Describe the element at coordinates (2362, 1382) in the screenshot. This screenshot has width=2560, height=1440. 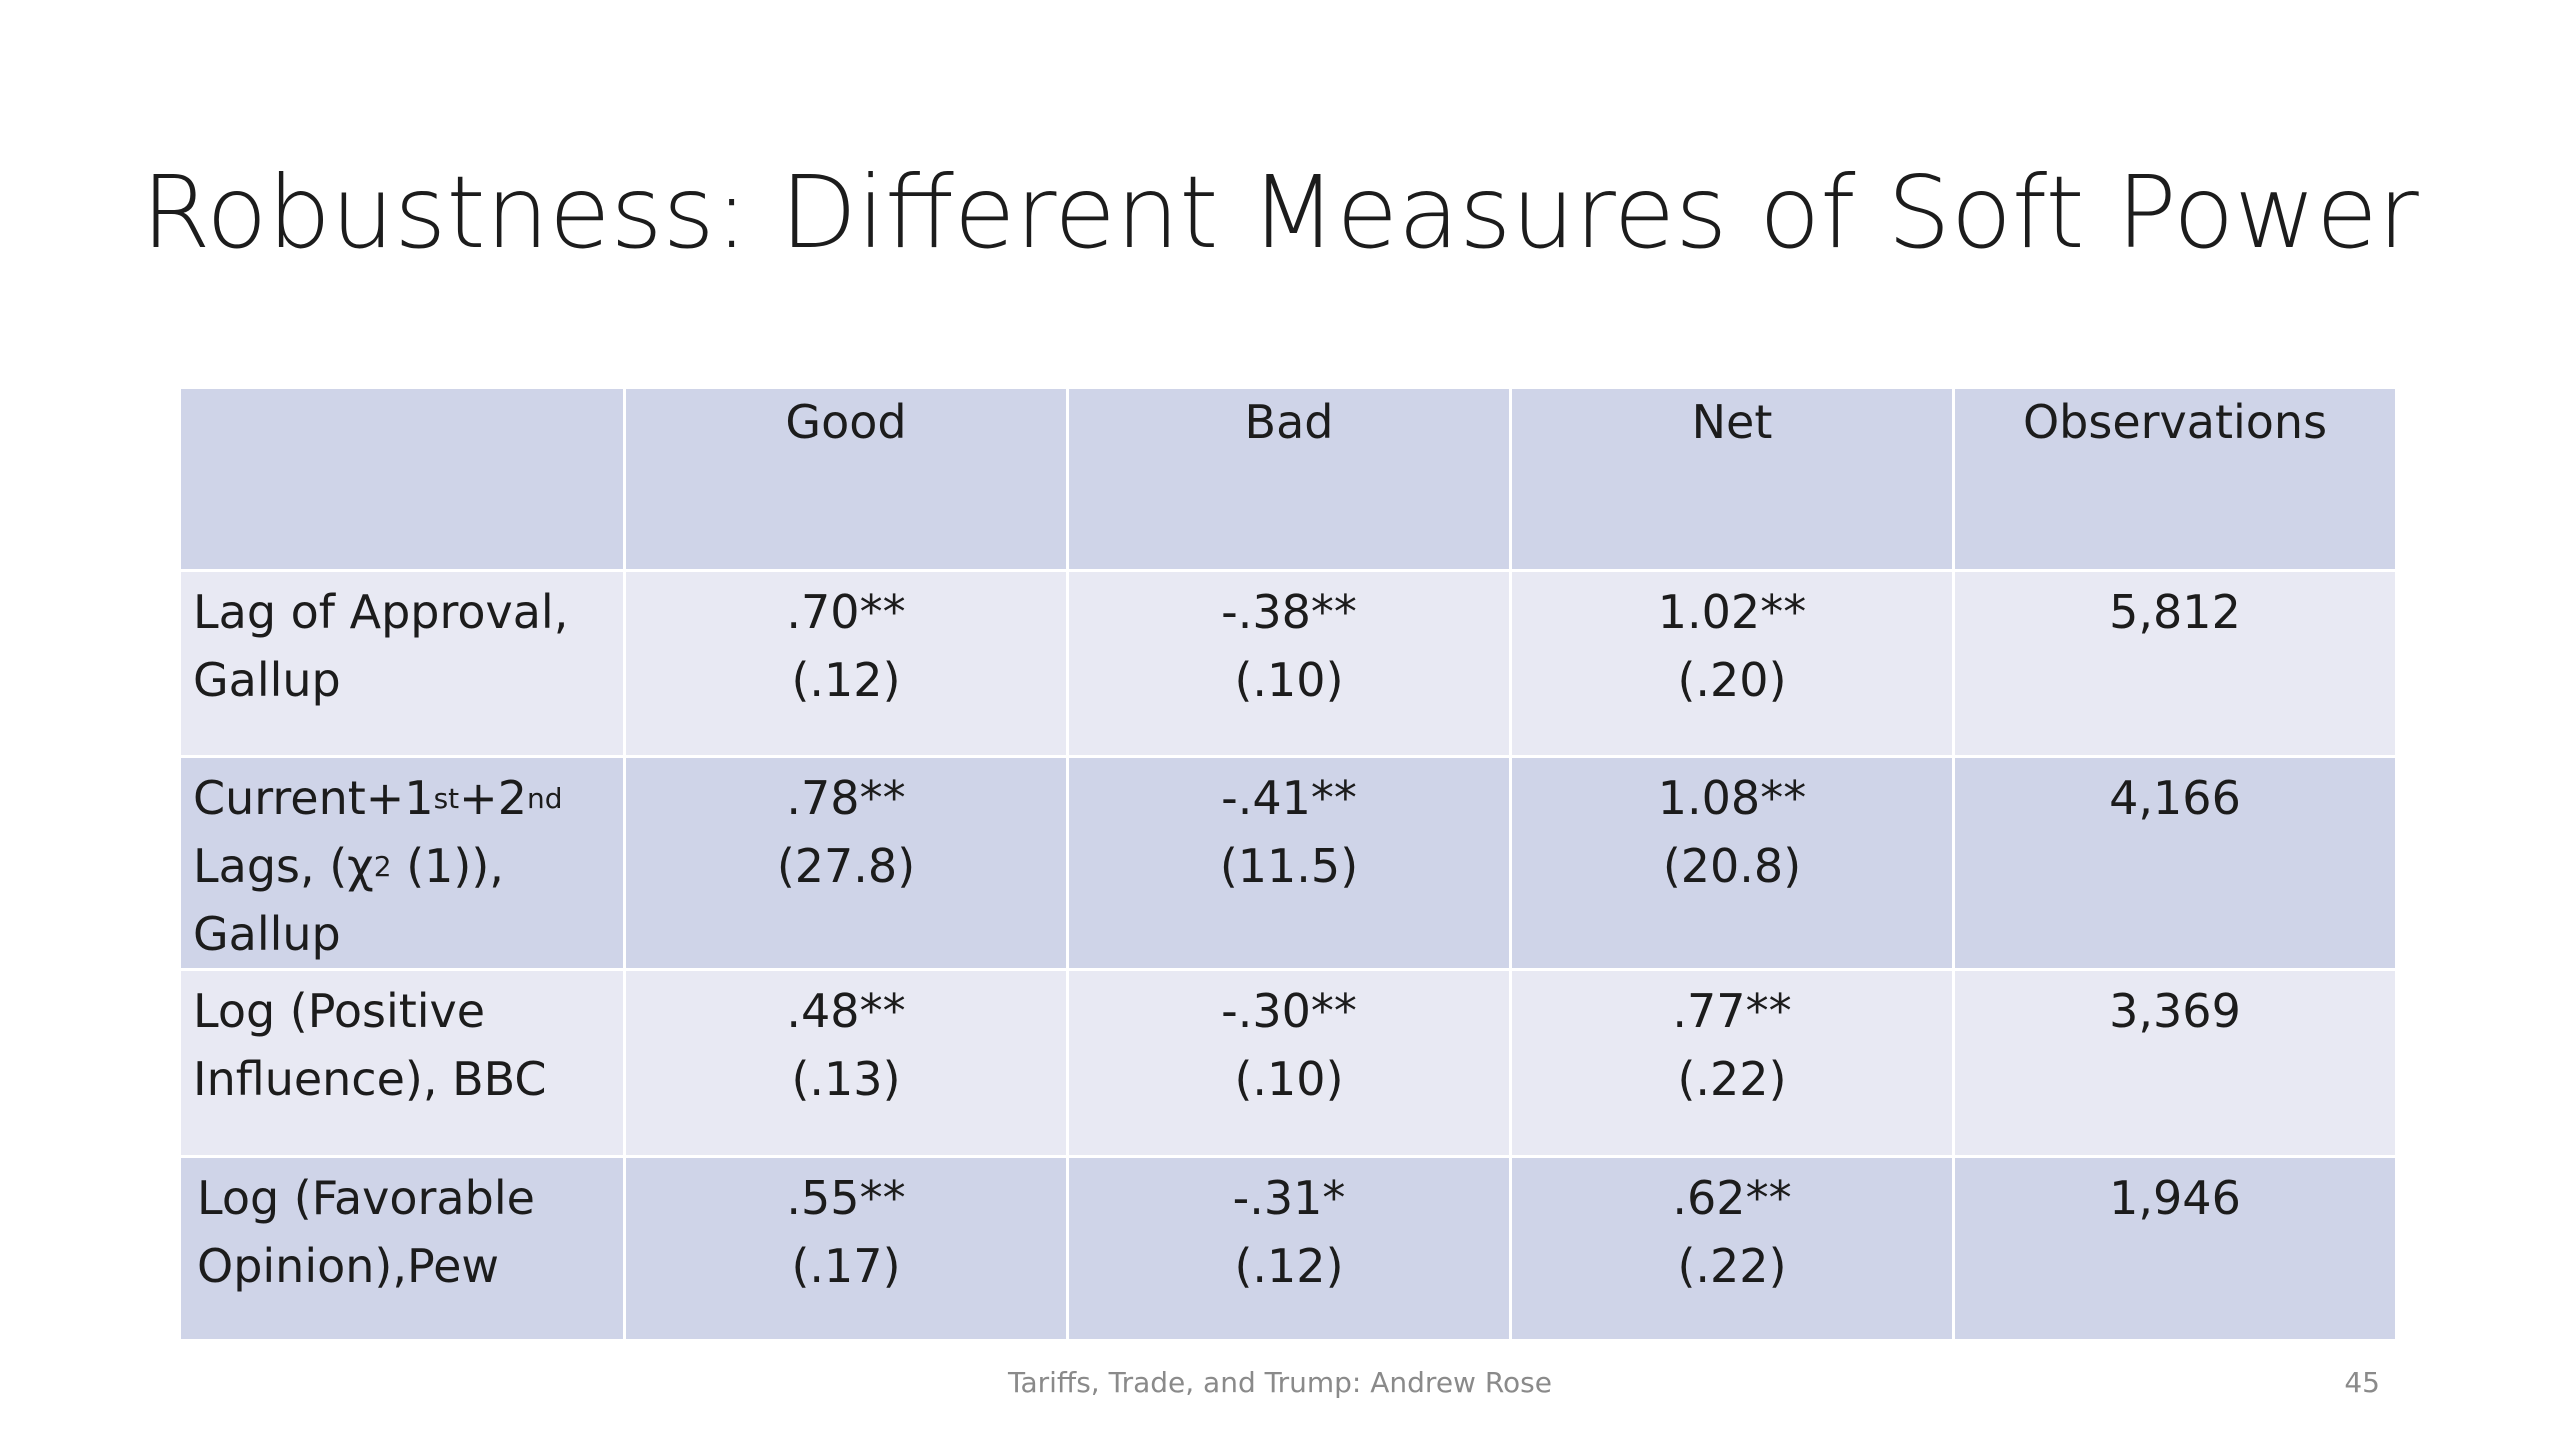
I see `page-number: 45` at that location.